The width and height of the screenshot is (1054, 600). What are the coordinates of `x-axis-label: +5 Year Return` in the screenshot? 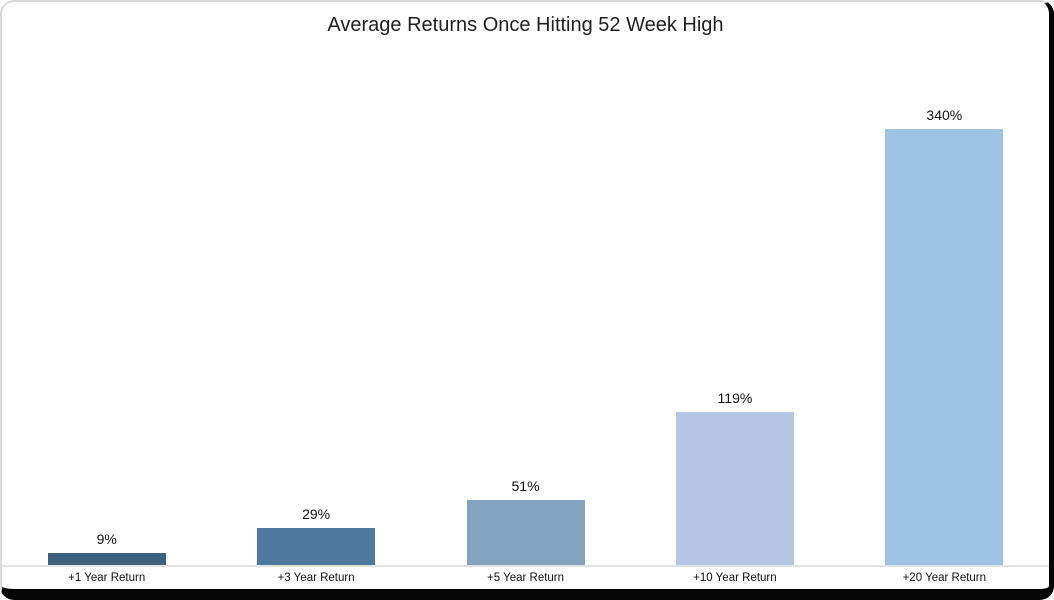 It's located at (525, 578).